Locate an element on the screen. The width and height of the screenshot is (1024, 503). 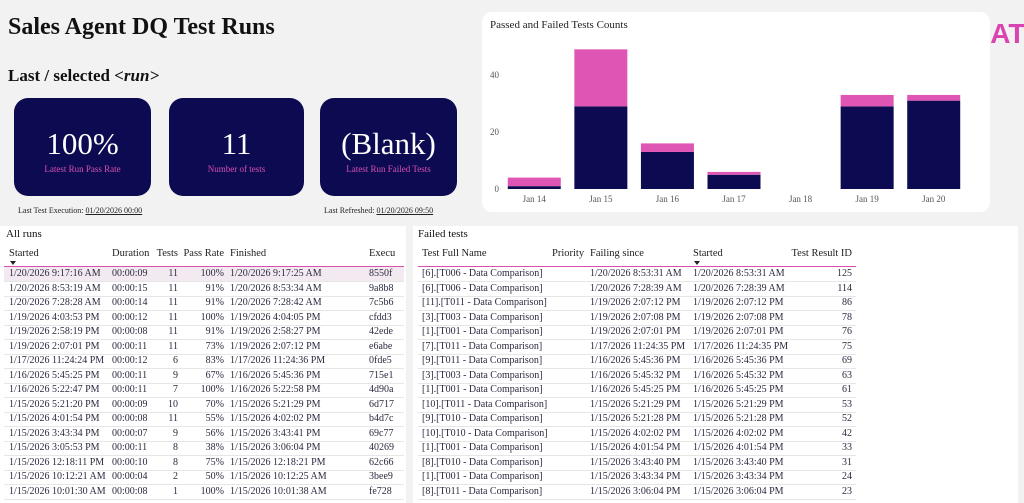
table-cell: 00:00:11 is located at coordinates (130, 346).